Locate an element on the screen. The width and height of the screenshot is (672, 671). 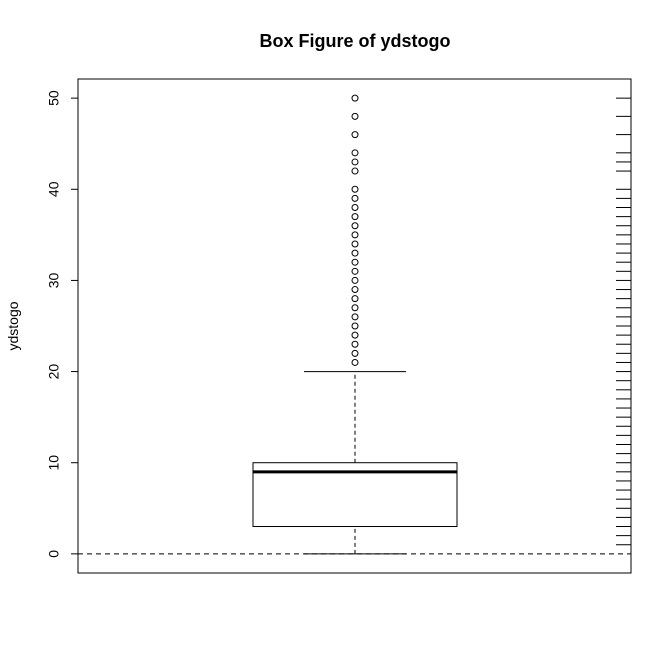
iqr-box is located at coordinates (355, 495).